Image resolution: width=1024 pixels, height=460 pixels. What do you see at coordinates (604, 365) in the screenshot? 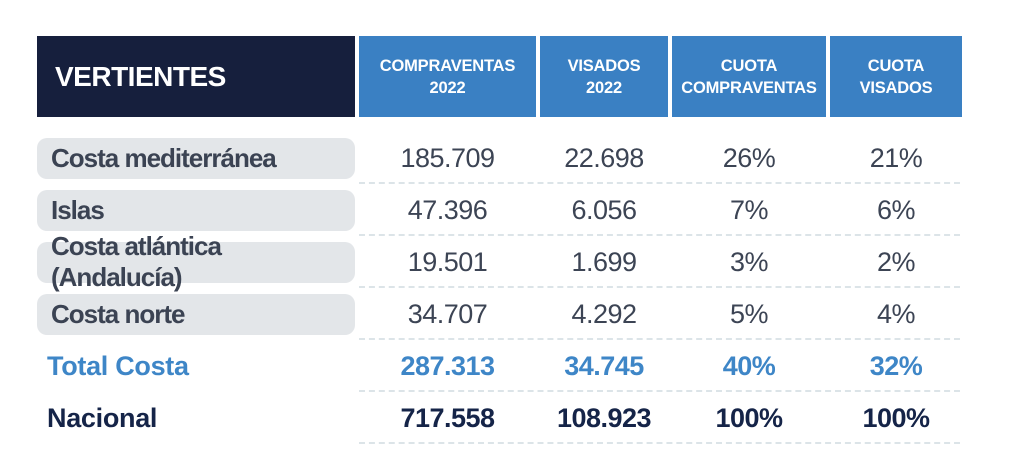
I see `cell-visados: 34.745` at bounding box center [604, 365].